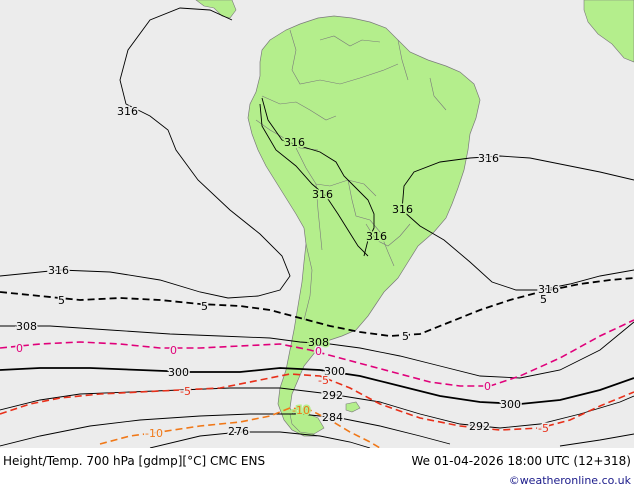 This screenshot has width=634, height=490. I want to click on map-title: Height/Temp. 700 hPa [gdmp][°C] CMC ENS, so click(134, 461).